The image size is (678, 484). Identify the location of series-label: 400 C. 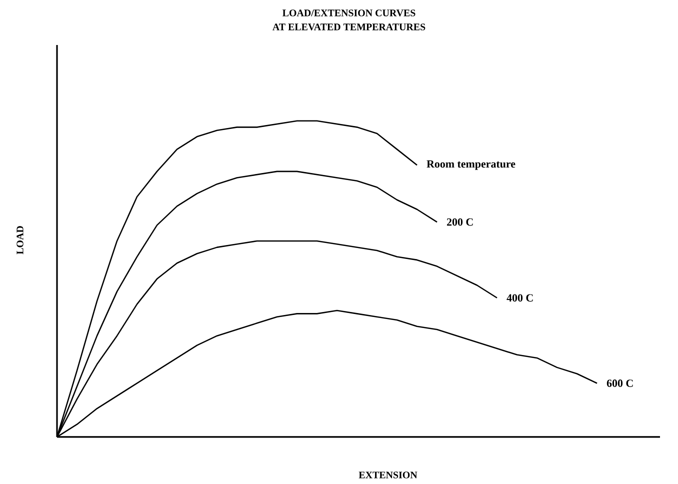
(519, 298).